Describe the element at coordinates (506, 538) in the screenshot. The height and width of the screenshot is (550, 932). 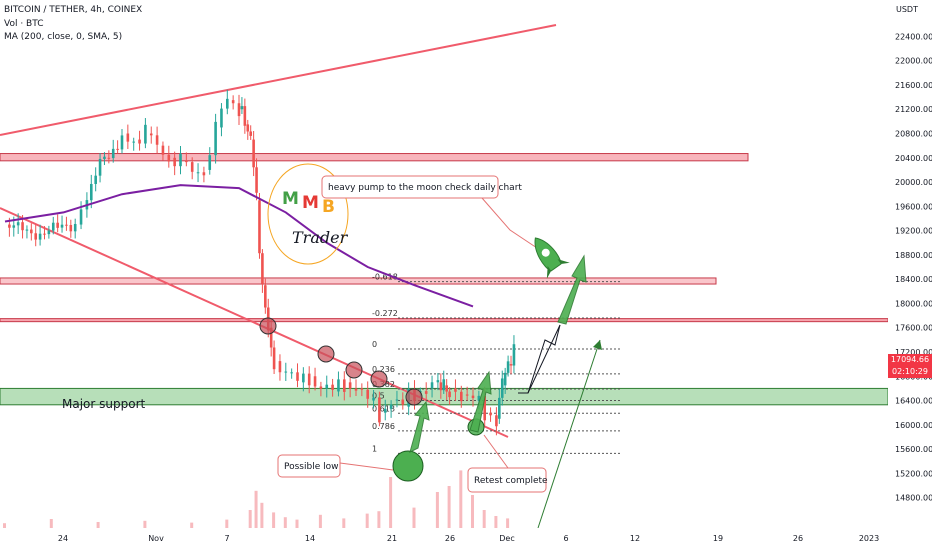
I see `time-tick-label: Dec` at that location.